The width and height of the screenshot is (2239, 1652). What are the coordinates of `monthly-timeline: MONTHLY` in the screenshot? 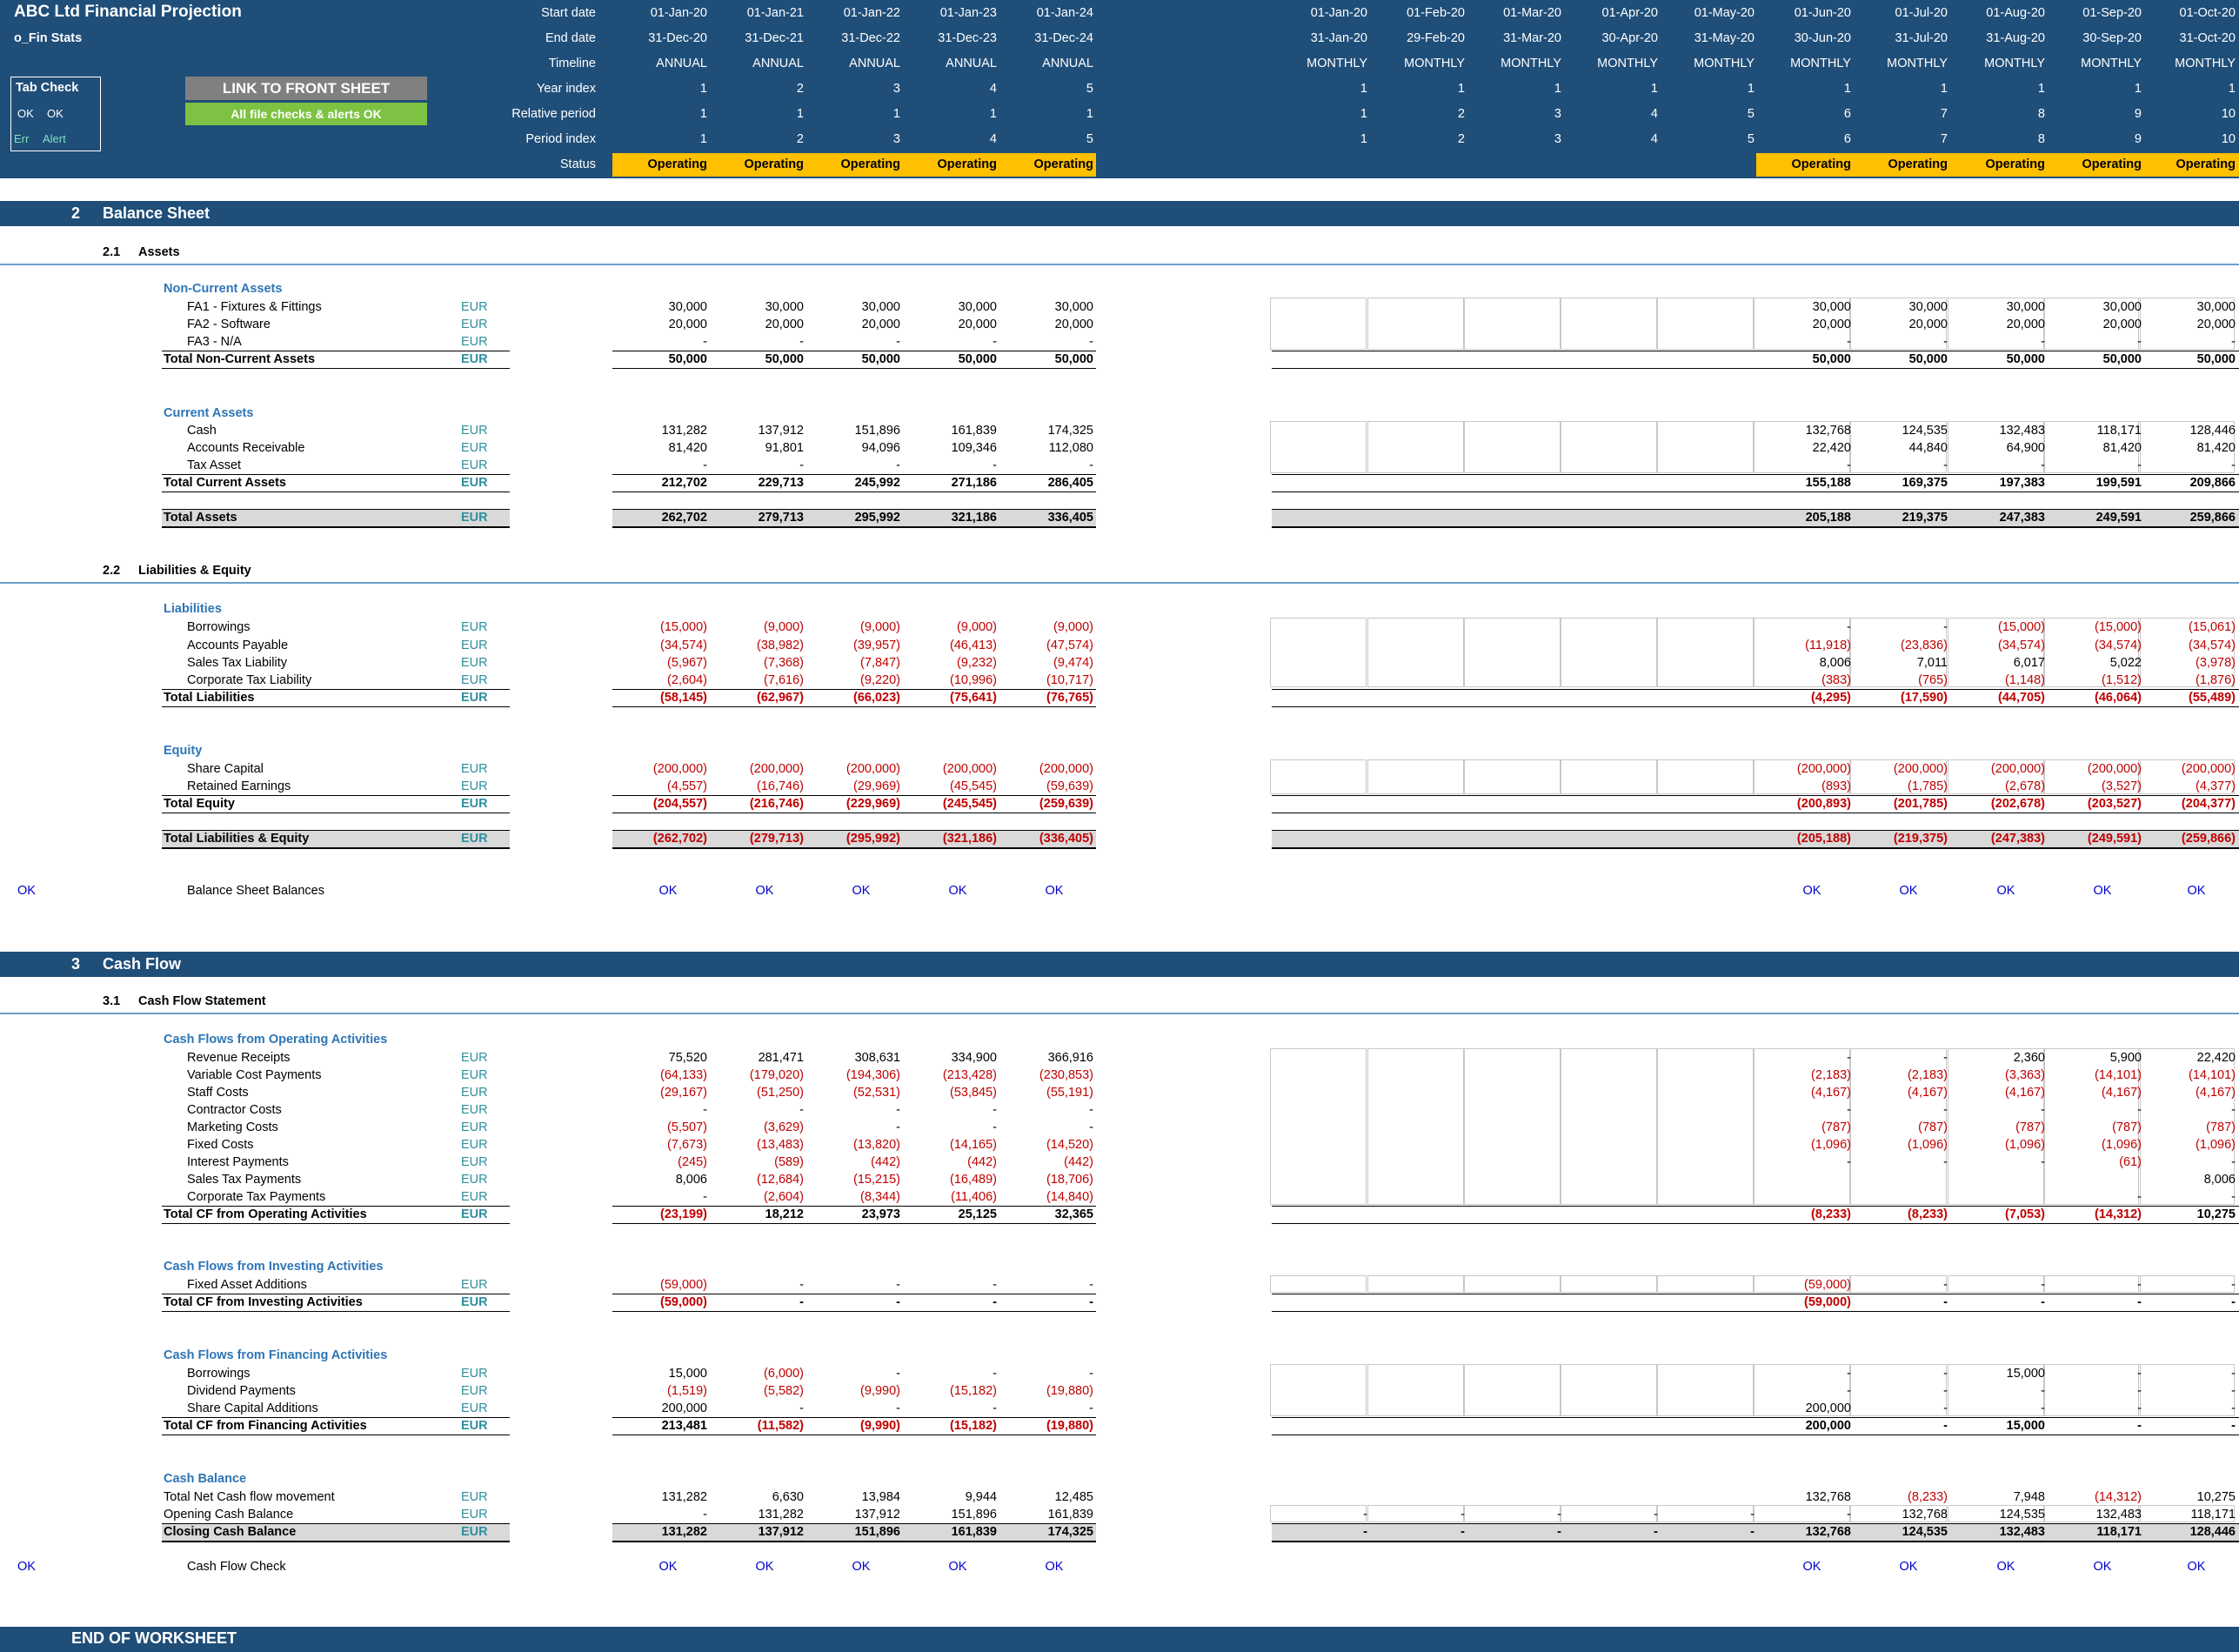 It's located at (1627, 63).